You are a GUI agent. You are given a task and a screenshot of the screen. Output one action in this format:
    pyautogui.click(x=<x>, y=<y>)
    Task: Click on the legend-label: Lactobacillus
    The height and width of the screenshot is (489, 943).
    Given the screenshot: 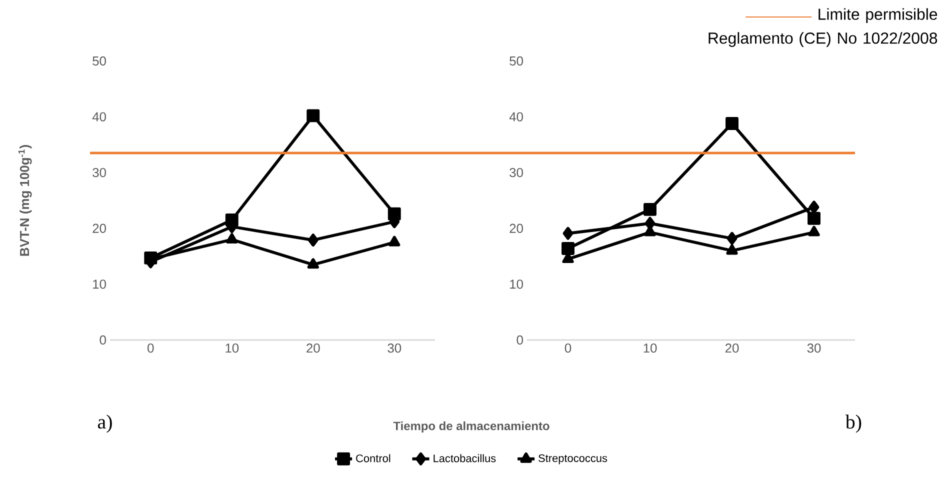 What is the action you would take?
    pyautogui.click(x=465, y=458)
    